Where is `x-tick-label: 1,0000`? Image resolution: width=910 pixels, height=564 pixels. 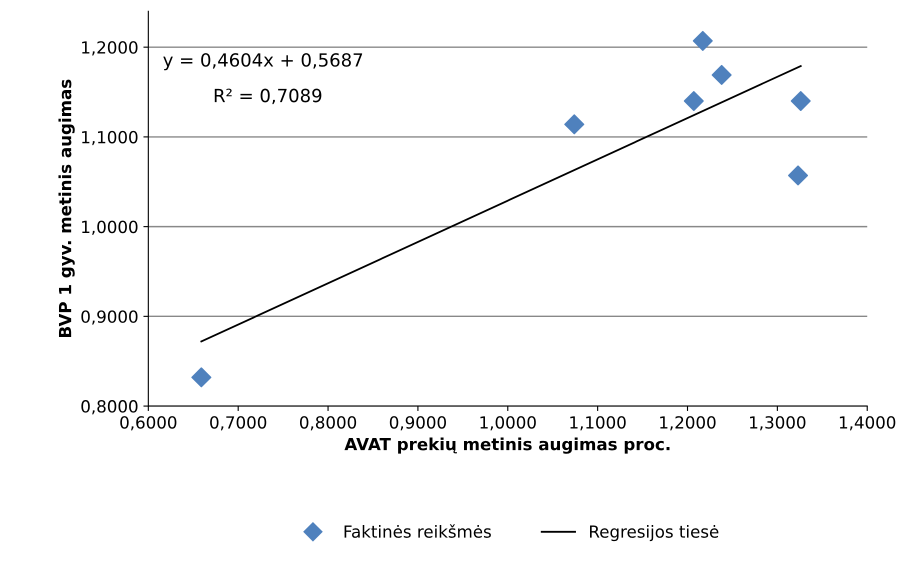 x-tick-label: 1,0000 is located at coordinates (508, 423).